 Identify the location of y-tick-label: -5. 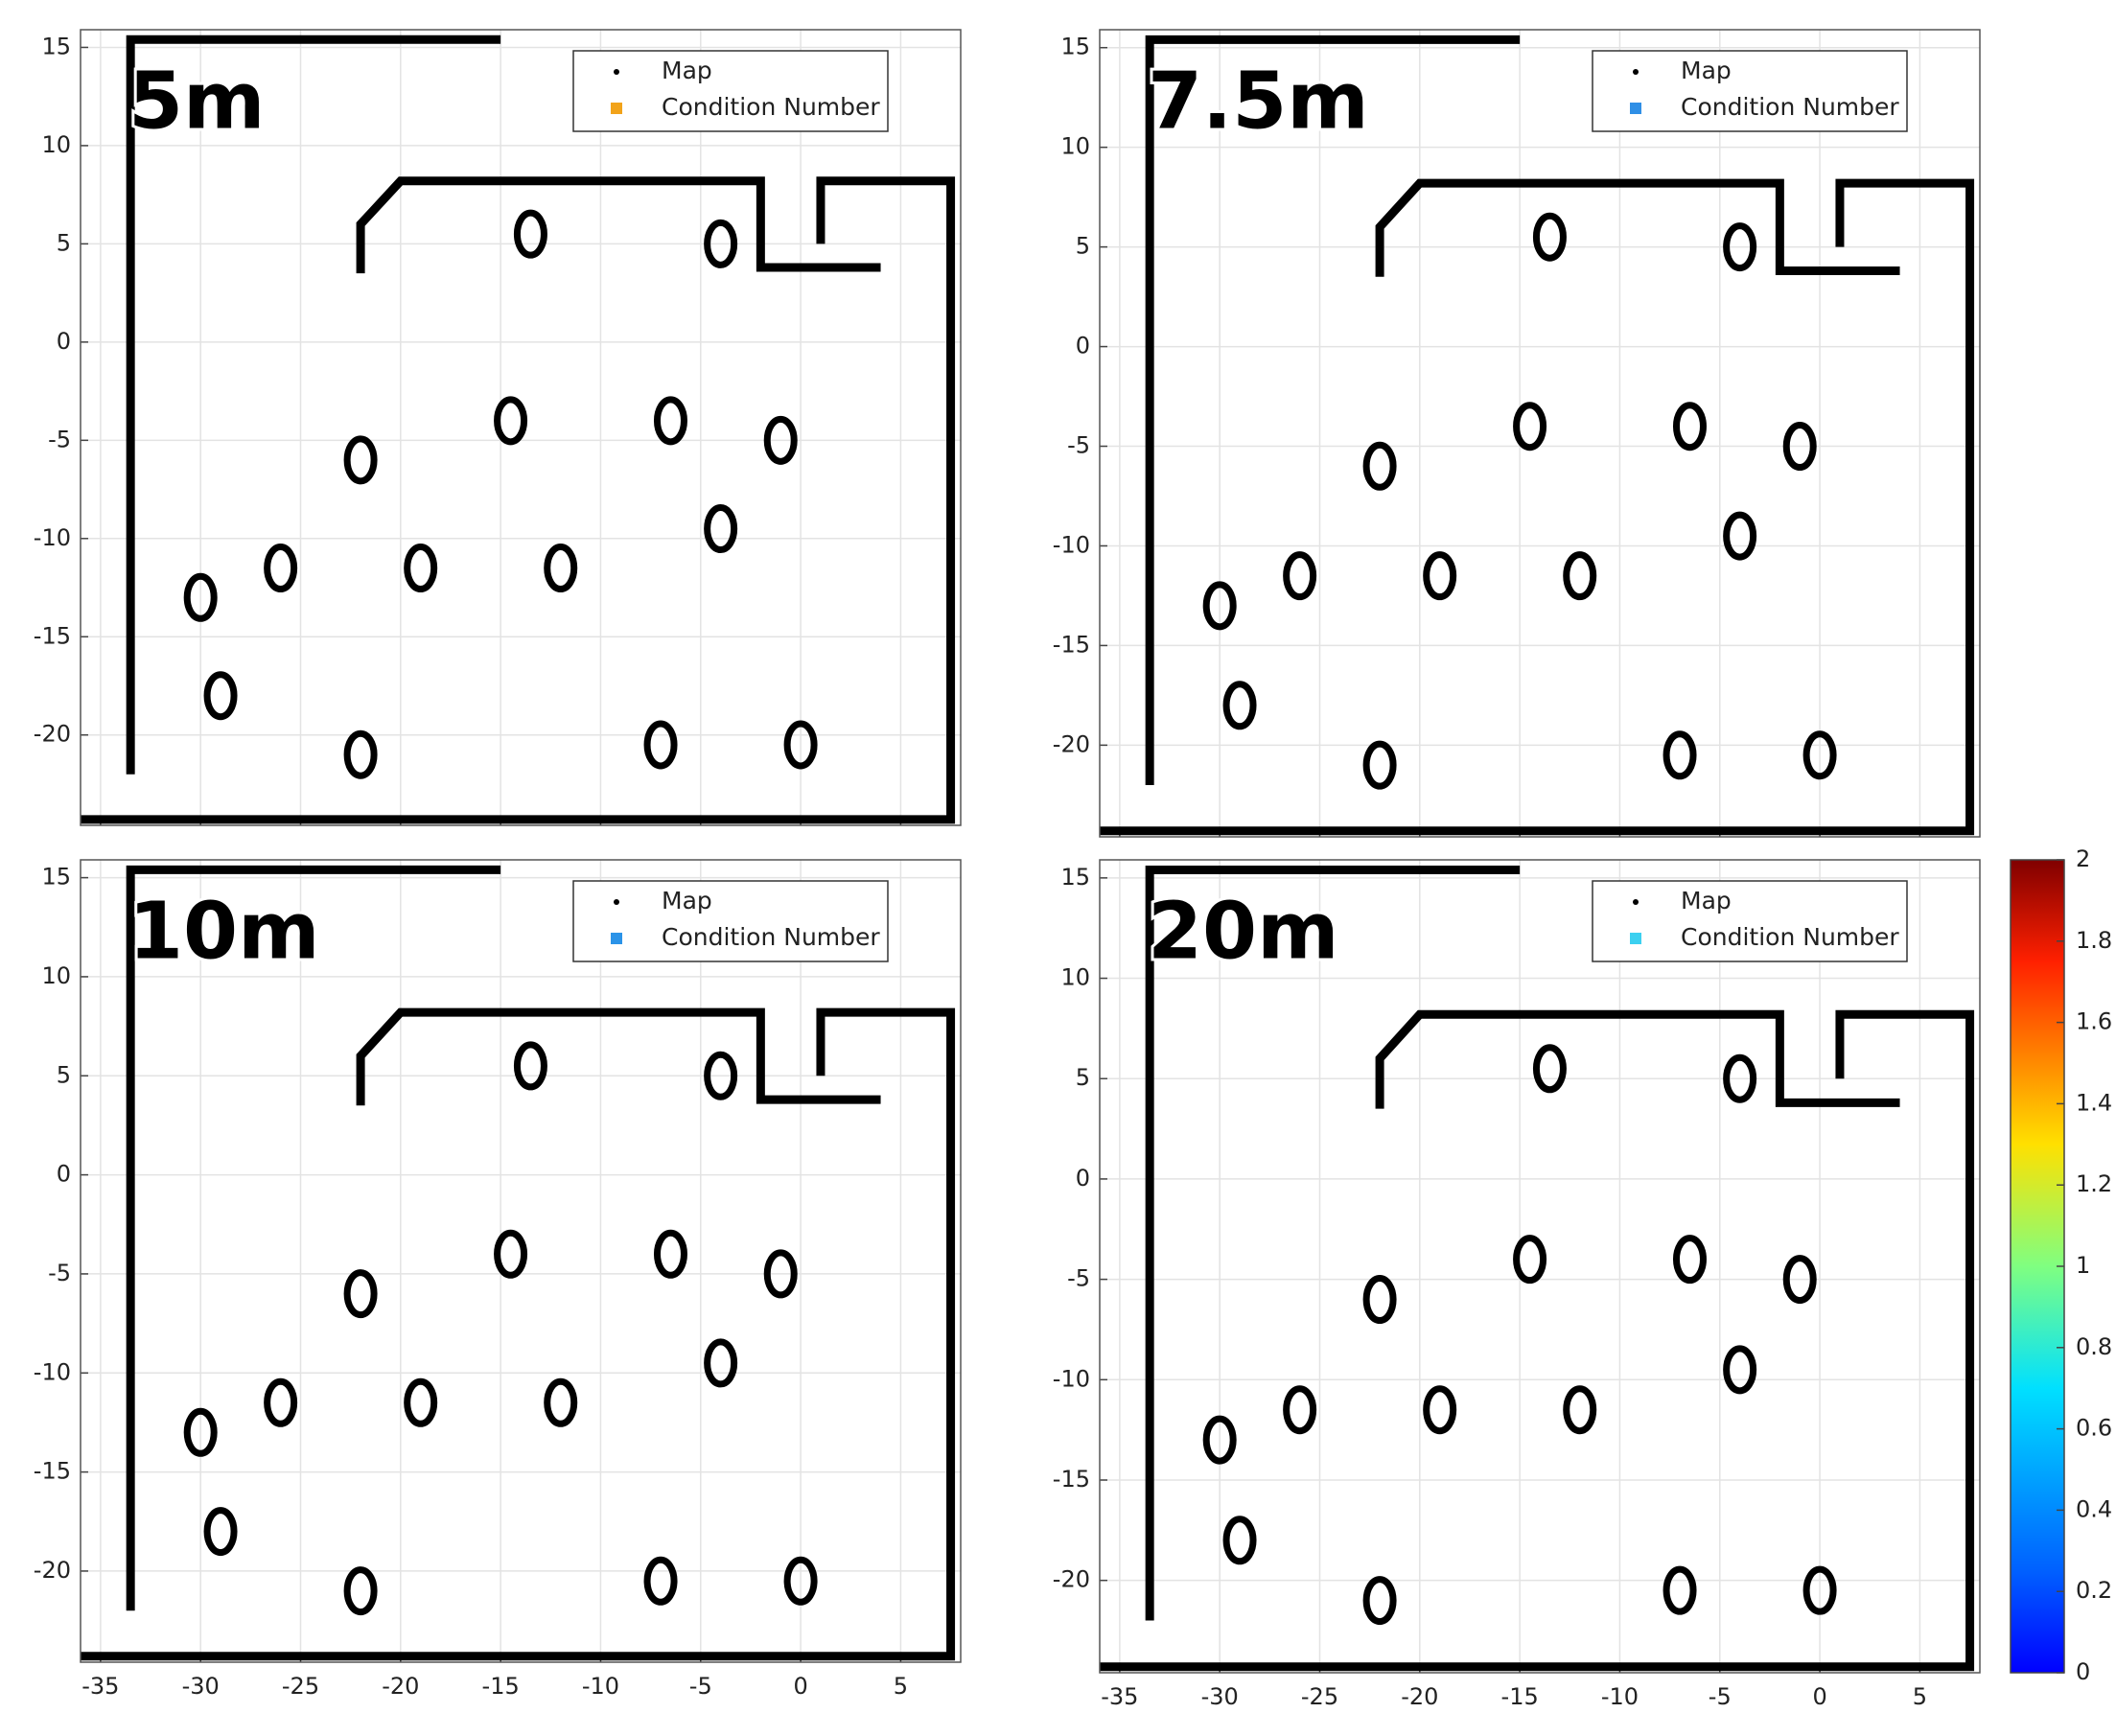
(1078, 1278).